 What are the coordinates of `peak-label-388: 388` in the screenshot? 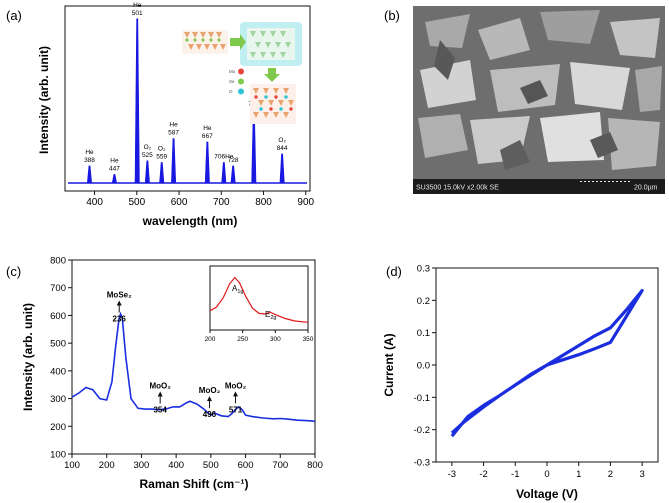 It's located at (89, 160).